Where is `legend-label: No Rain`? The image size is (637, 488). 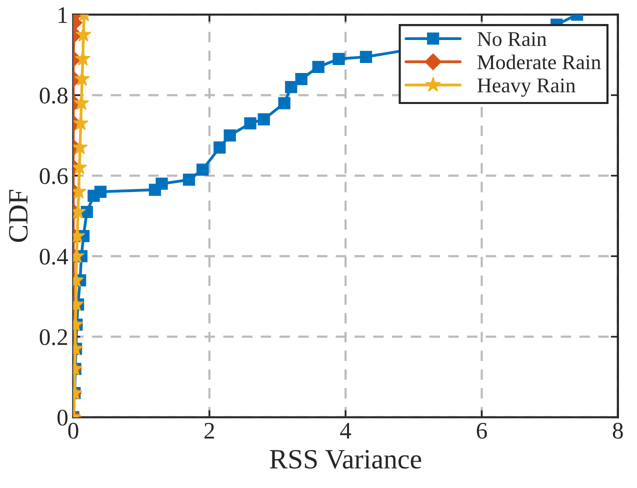 legend-label: No Rain is located at coordinates (512, 39).